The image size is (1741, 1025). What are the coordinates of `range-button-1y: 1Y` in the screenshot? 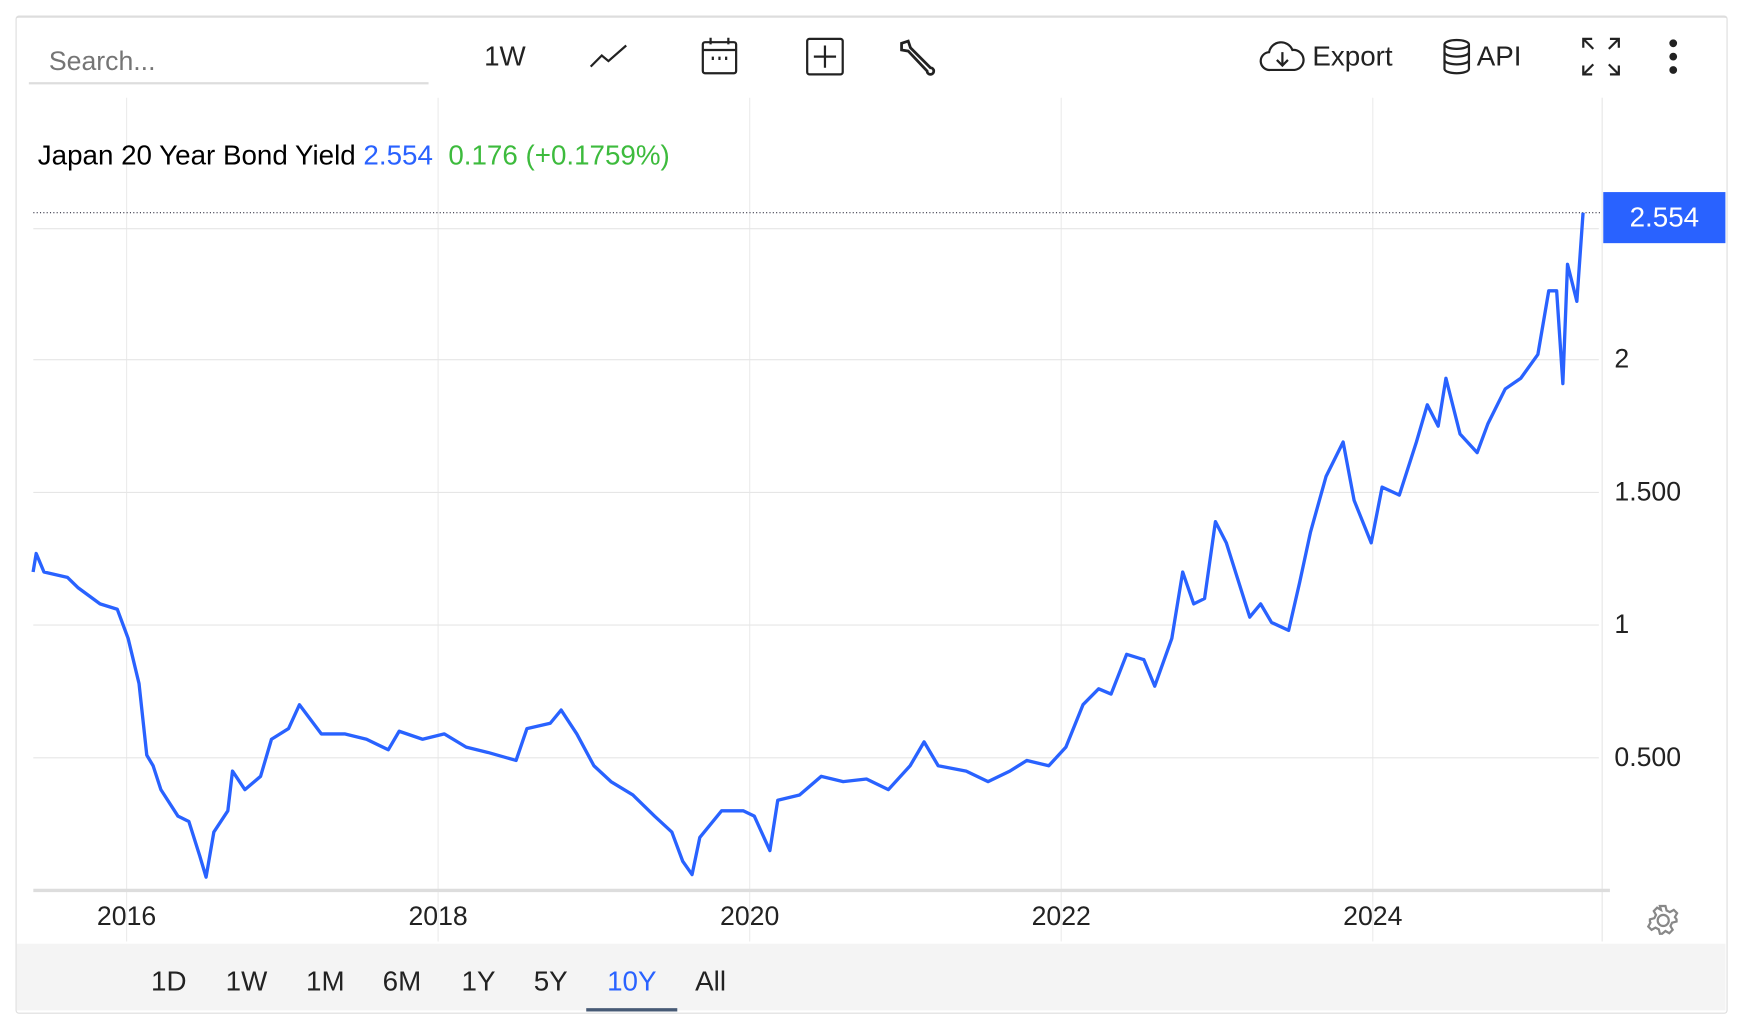 It's located at (478, 981).